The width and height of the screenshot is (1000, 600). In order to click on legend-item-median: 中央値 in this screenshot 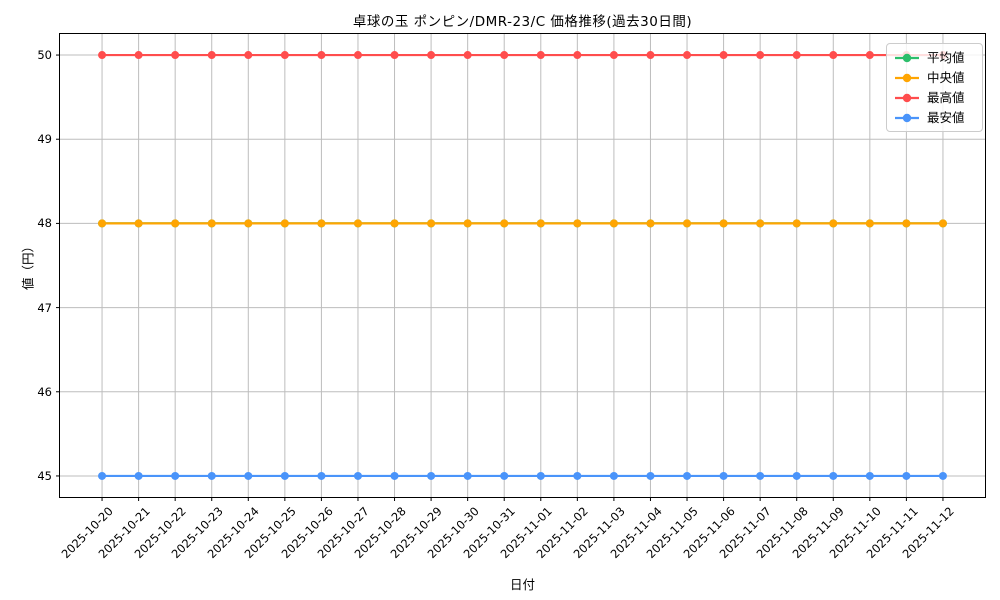, I will do `click(934, 77)`.